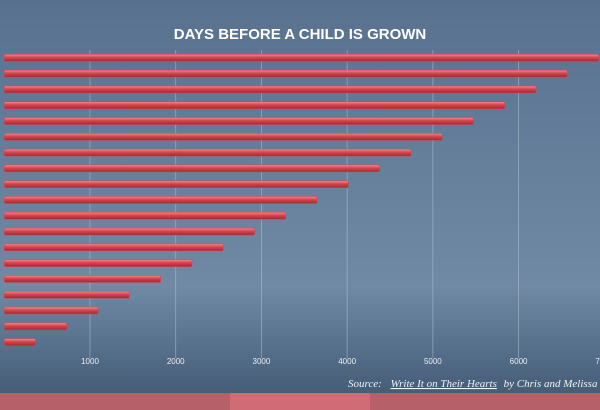  I want to click on x-tick-label: 1000, so click(90, 361).